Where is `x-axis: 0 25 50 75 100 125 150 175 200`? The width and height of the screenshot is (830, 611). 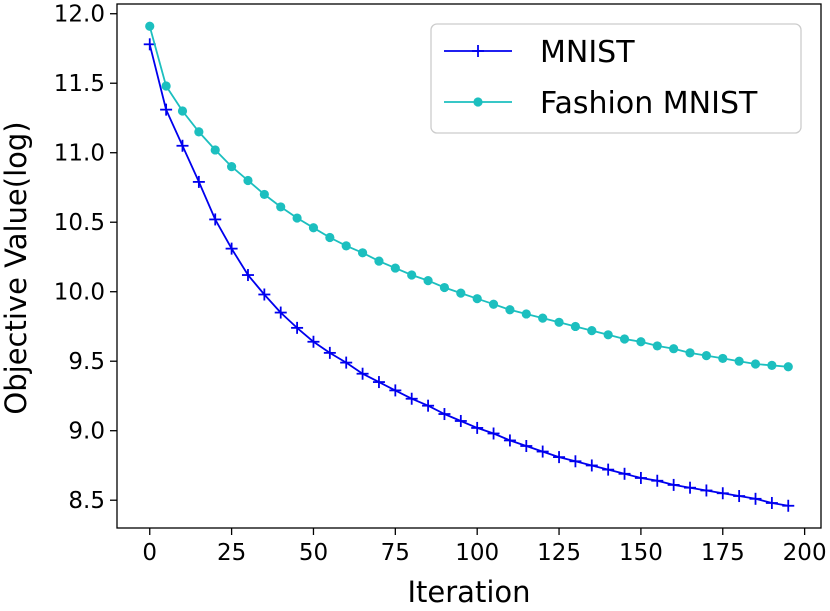 x-axis: 0 25 50 75 100 125 150 175 200 is located at coordinates (484, 547).